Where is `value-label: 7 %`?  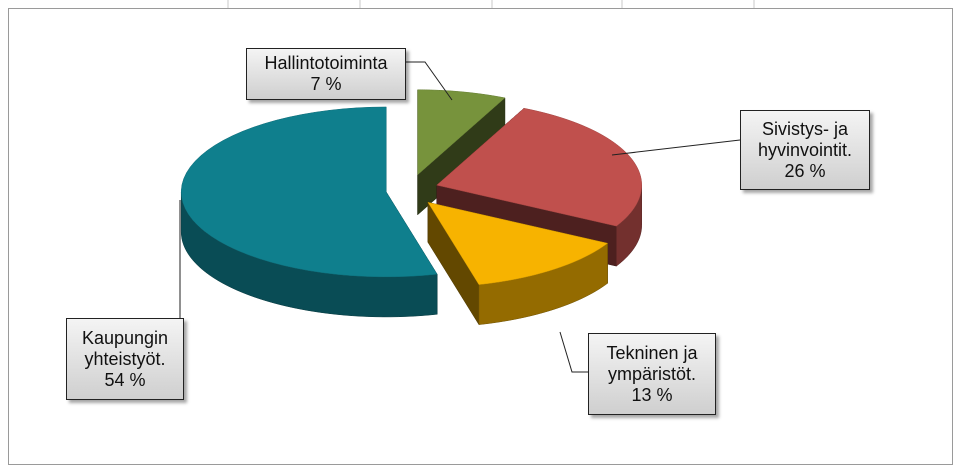 value-label: 7 % is located at coordinates (326, 84).